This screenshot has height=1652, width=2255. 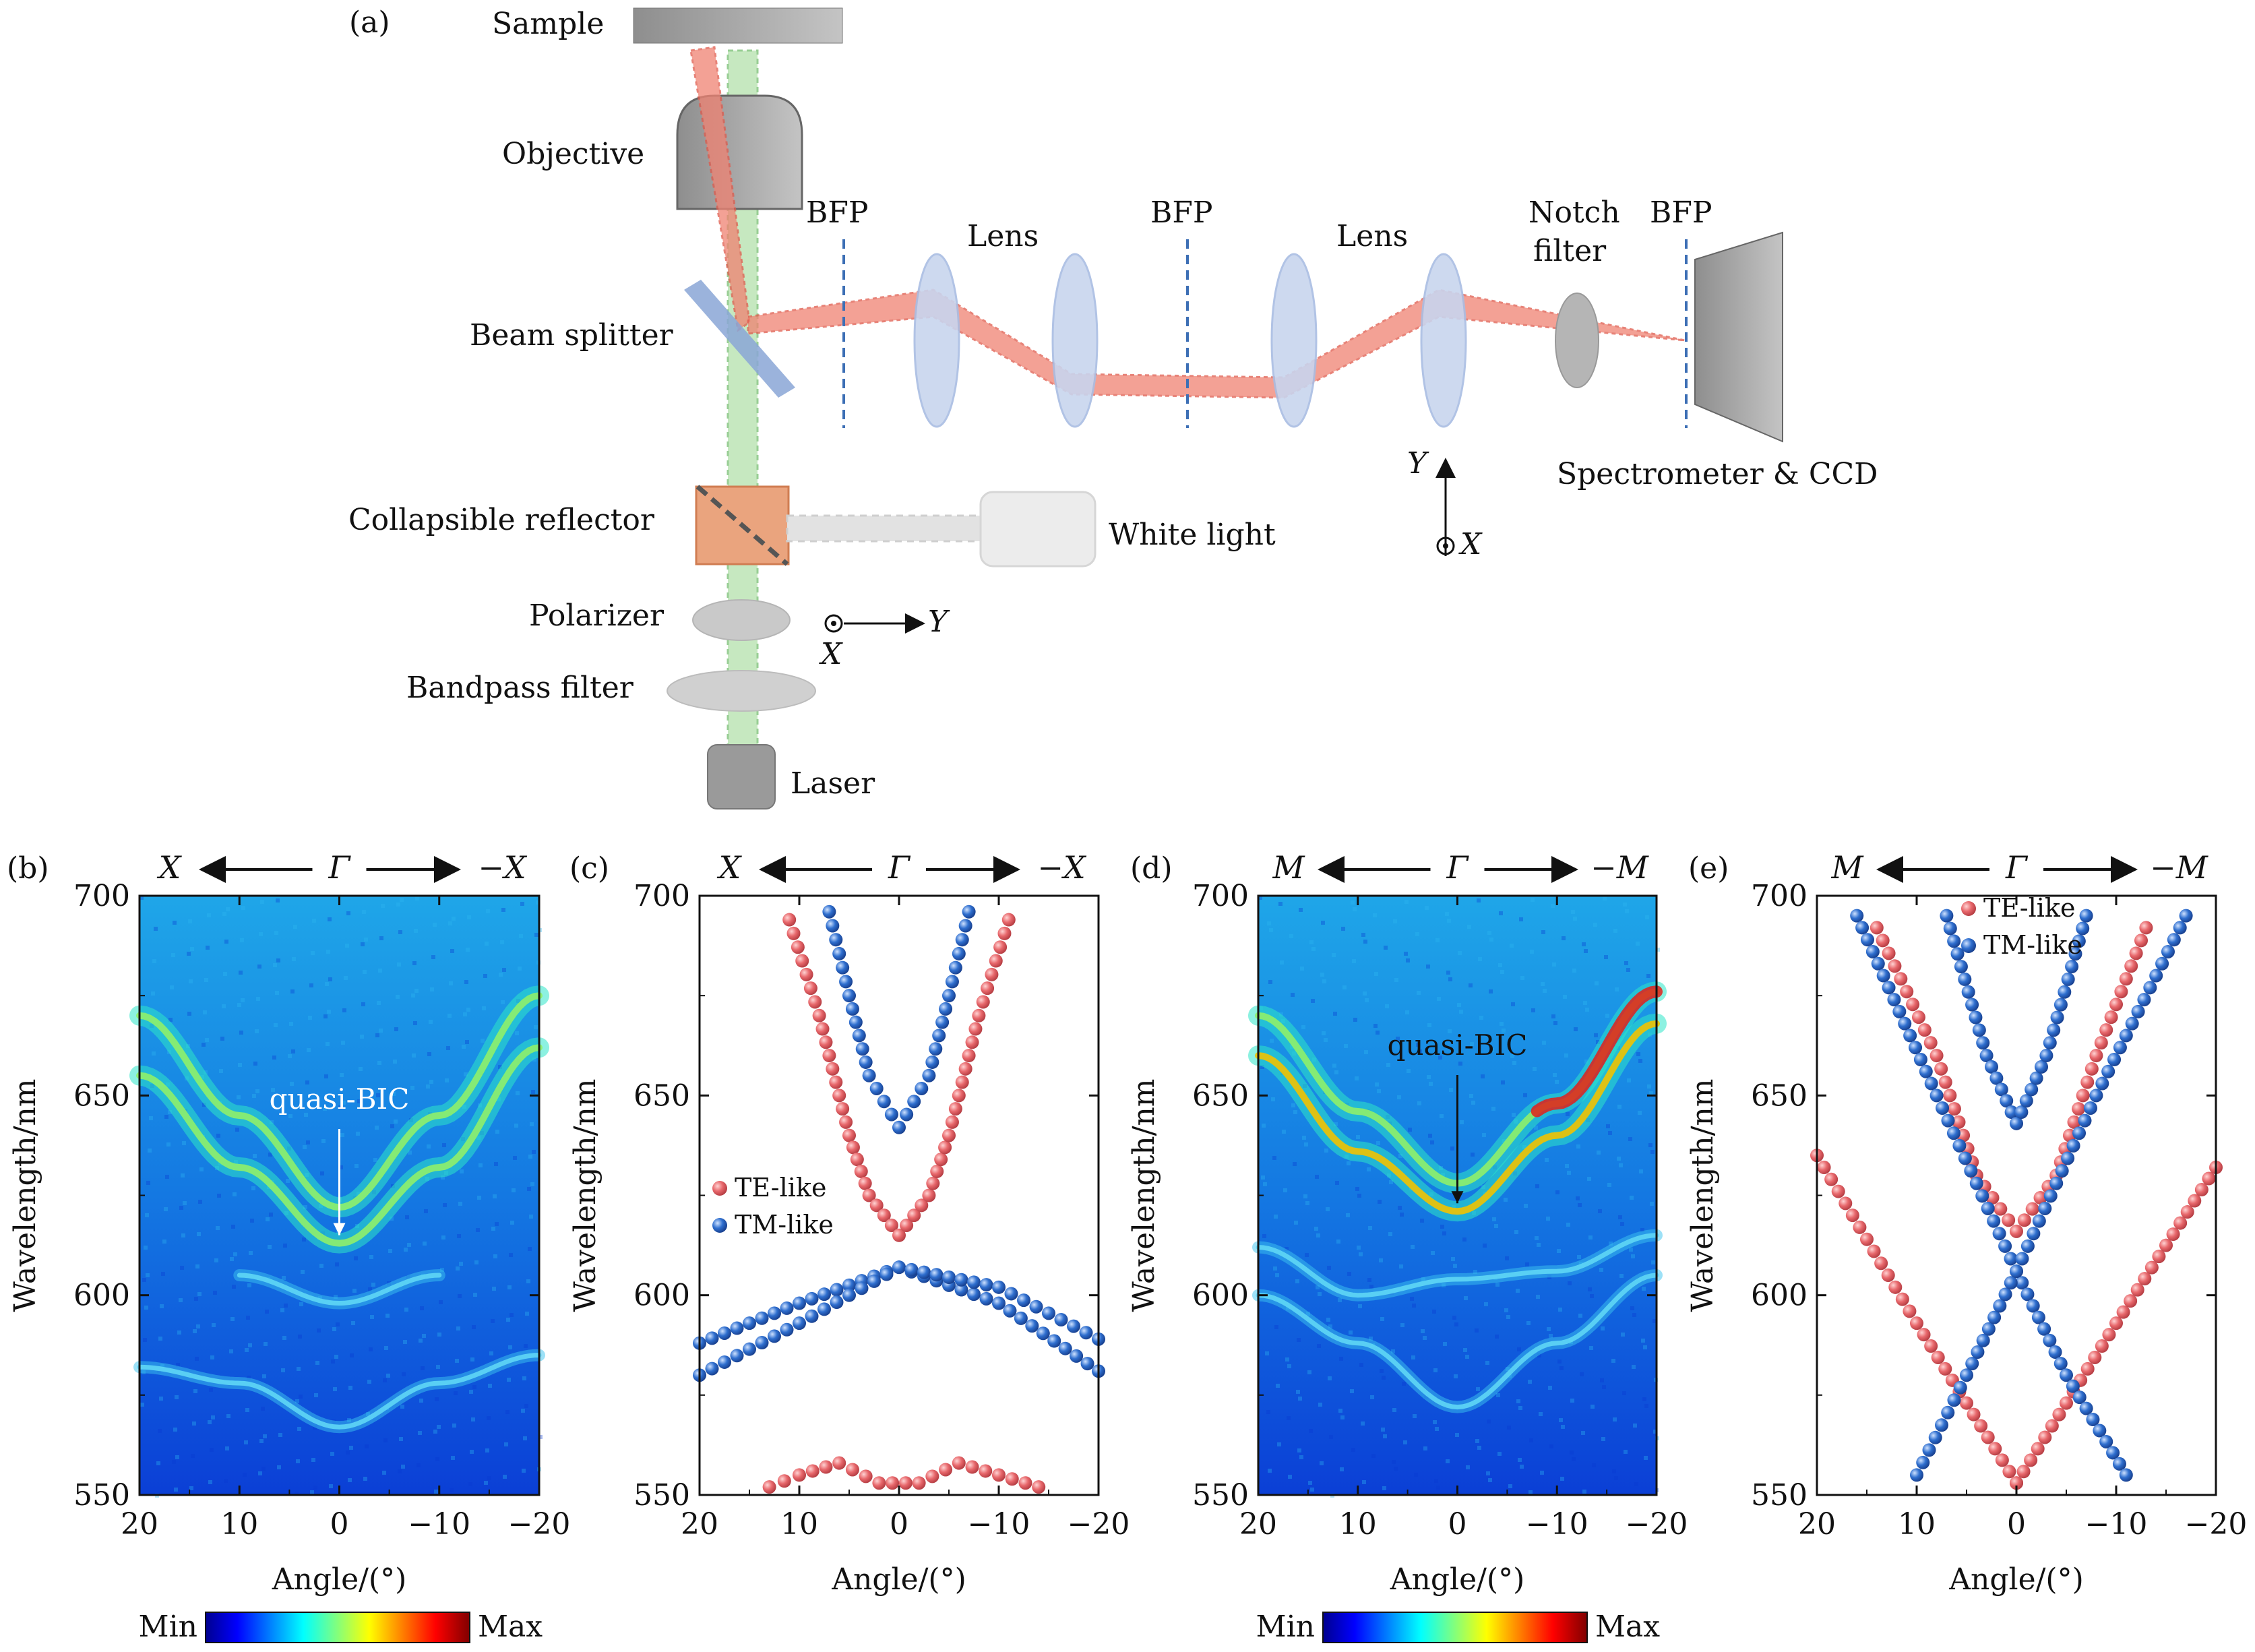 What do you see at coordinates (1570, 251) in the screenshot?
I see `notch-label-line2: filter` at bounding box center [1570, 251].